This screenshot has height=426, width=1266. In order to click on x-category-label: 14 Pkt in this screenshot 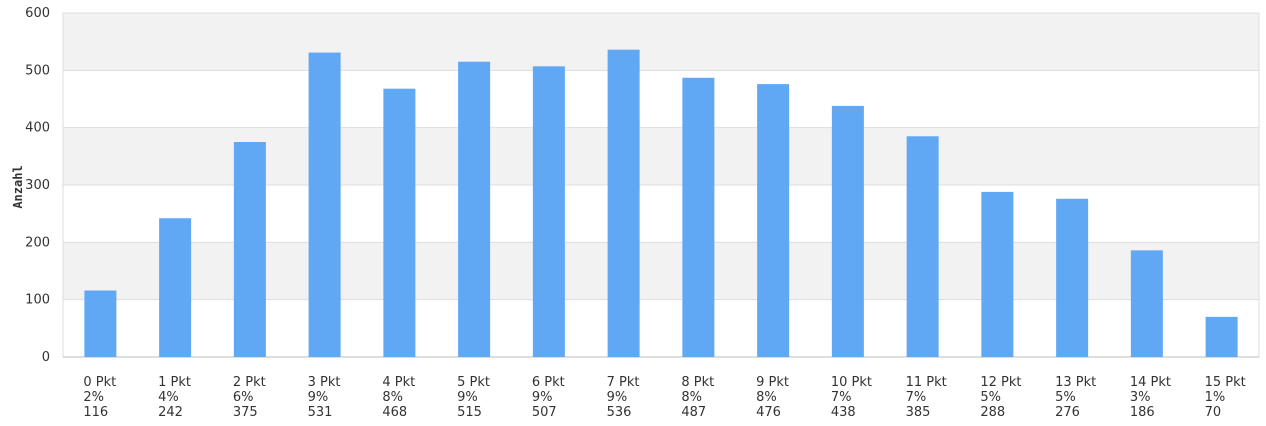, I will do `click(1150, 382)`.